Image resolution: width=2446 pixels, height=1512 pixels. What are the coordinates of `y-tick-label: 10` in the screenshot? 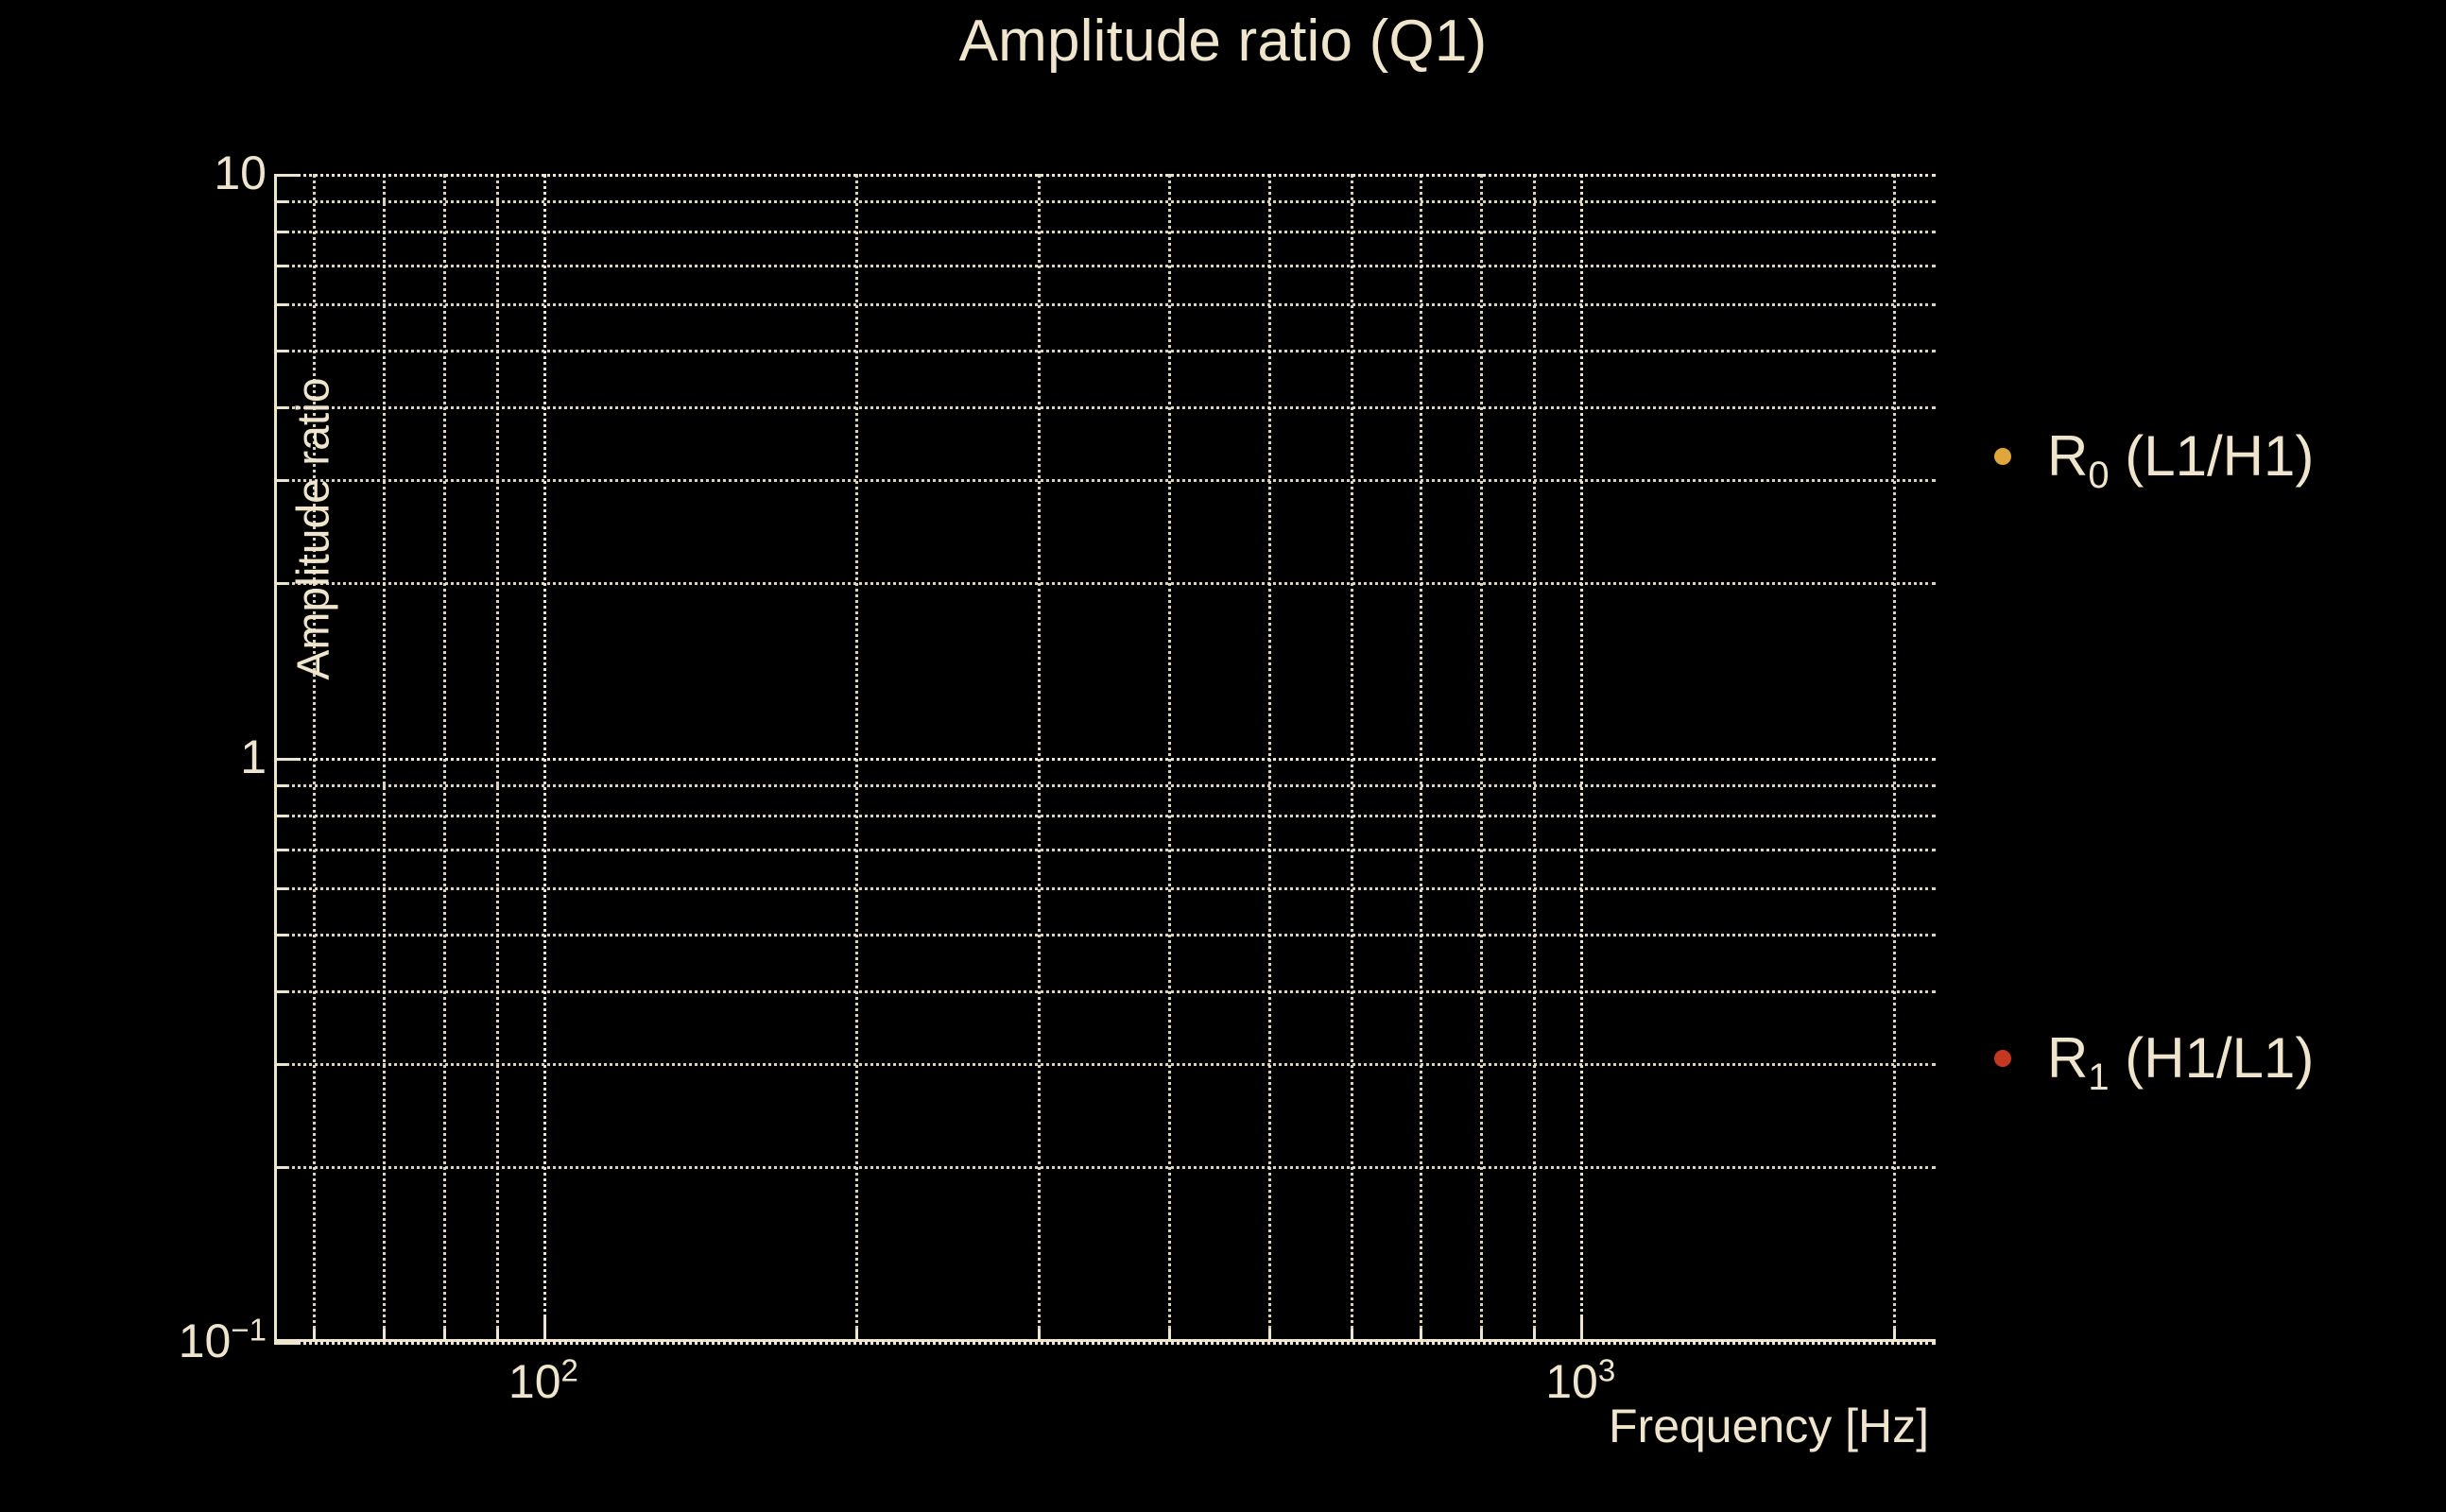 It's located at (241, 172).